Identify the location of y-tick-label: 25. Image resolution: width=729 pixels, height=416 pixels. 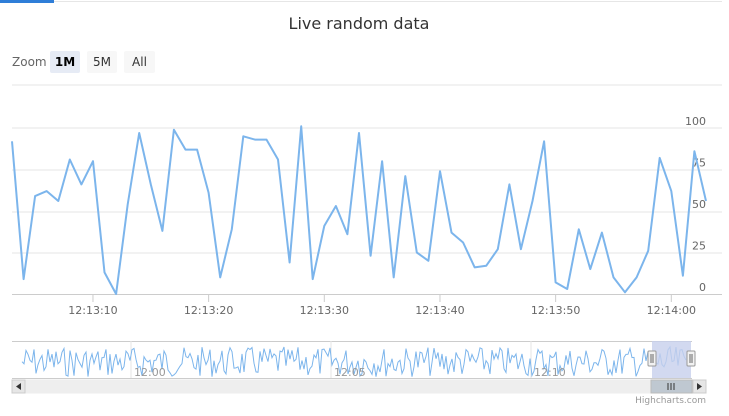
(699, 246).